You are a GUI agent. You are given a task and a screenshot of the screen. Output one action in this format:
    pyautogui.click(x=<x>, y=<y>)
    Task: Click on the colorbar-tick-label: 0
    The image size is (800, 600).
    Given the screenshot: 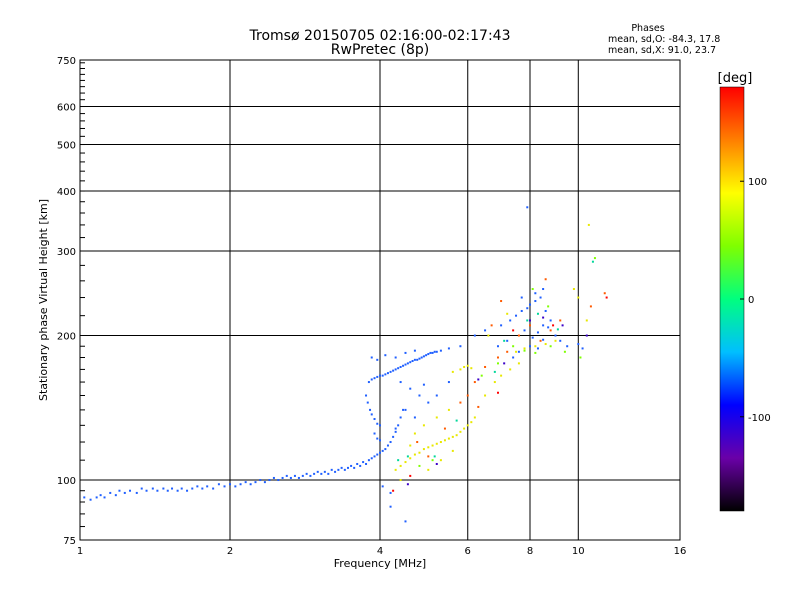 What is the action you would take?
    pyautogui.click(x=751, y=300)
    